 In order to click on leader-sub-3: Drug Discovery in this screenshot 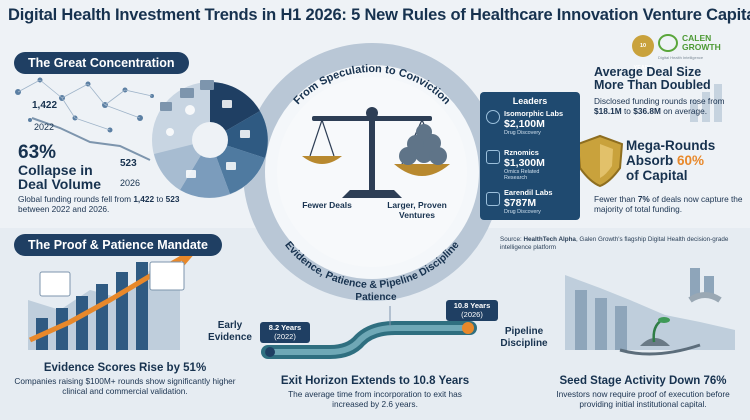, I will do `click(522, 212)`.